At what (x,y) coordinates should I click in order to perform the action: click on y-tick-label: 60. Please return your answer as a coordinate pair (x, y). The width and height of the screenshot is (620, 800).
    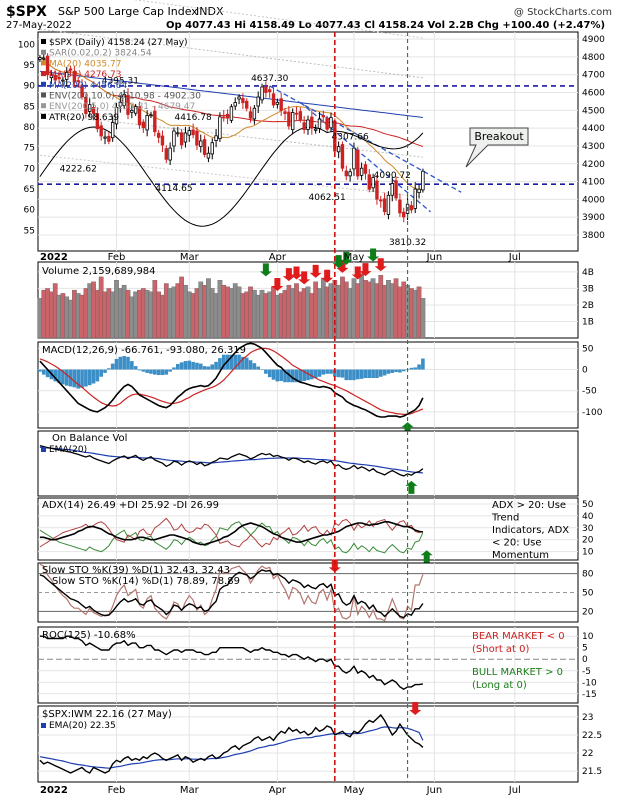
    Looking at the image, I should click on (30, 211).